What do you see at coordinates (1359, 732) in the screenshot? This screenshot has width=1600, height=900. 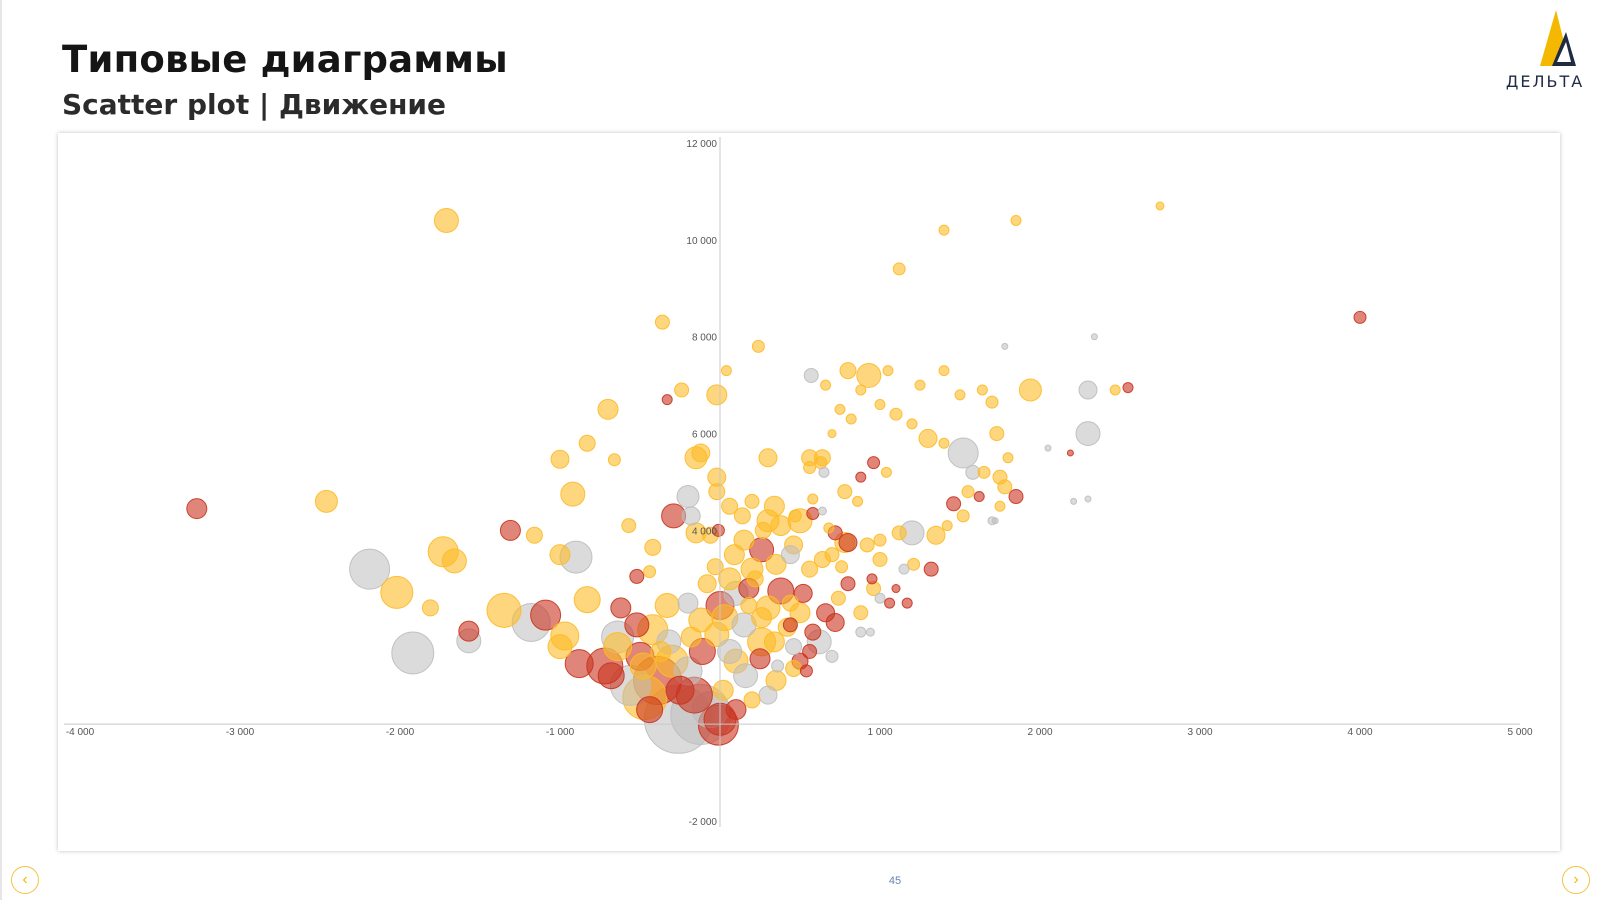 I see `x-tick-label: 4 000` at bounding box center [1359, 732].